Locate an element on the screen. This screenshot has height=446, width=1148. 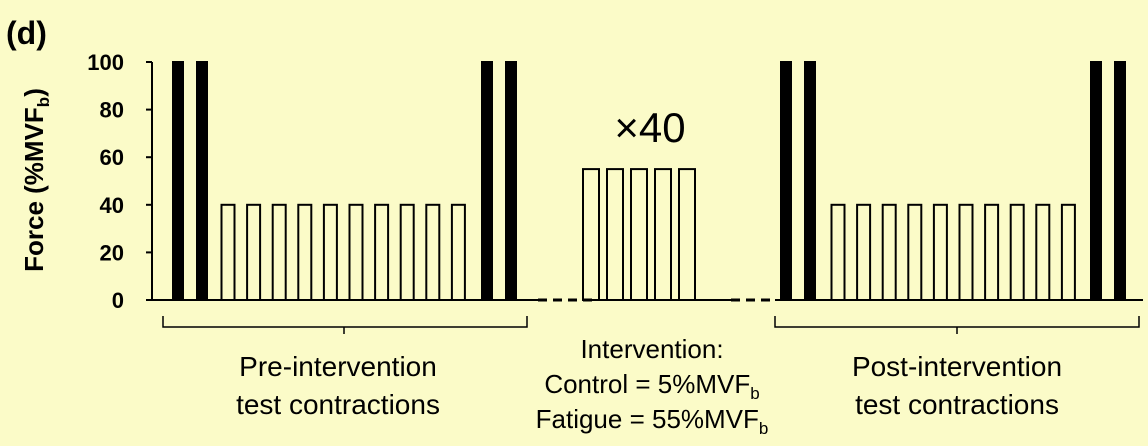
intervention-control: Control = 5%MVFb is located at coordinates (651, 386).